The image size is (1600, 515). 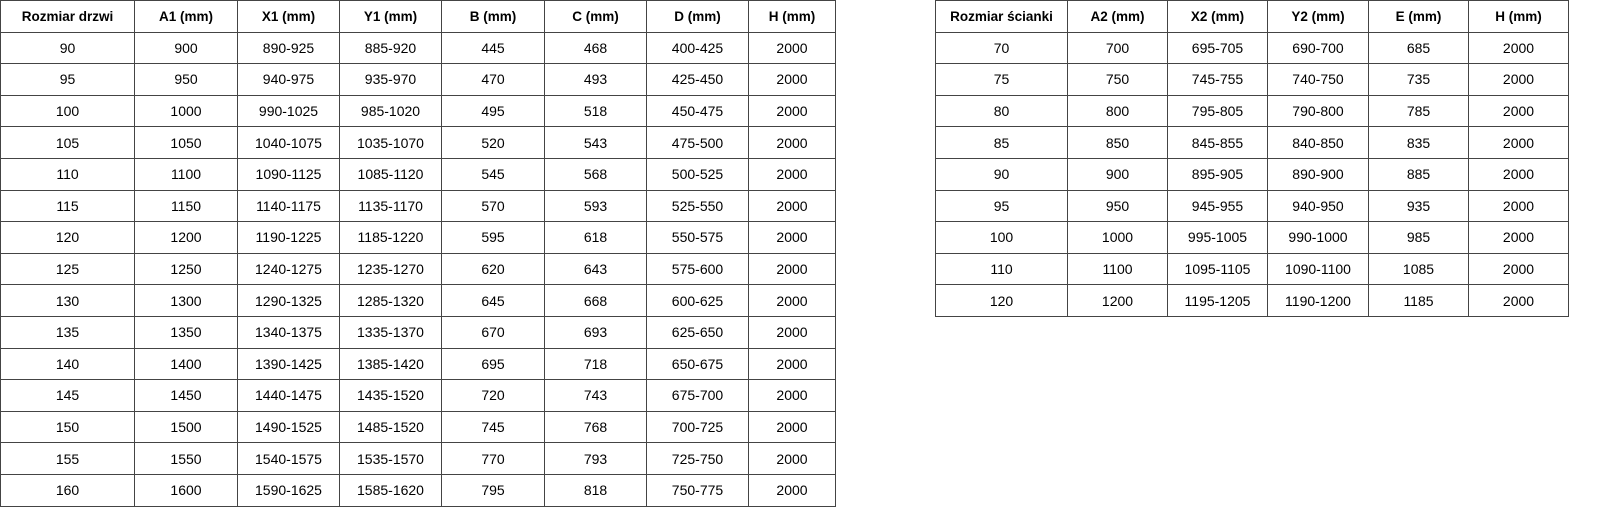 What do you see at coordinates (1418, 79) in the screenshot?
I see `table-cell: 735` at bounding box center [1418, 79].